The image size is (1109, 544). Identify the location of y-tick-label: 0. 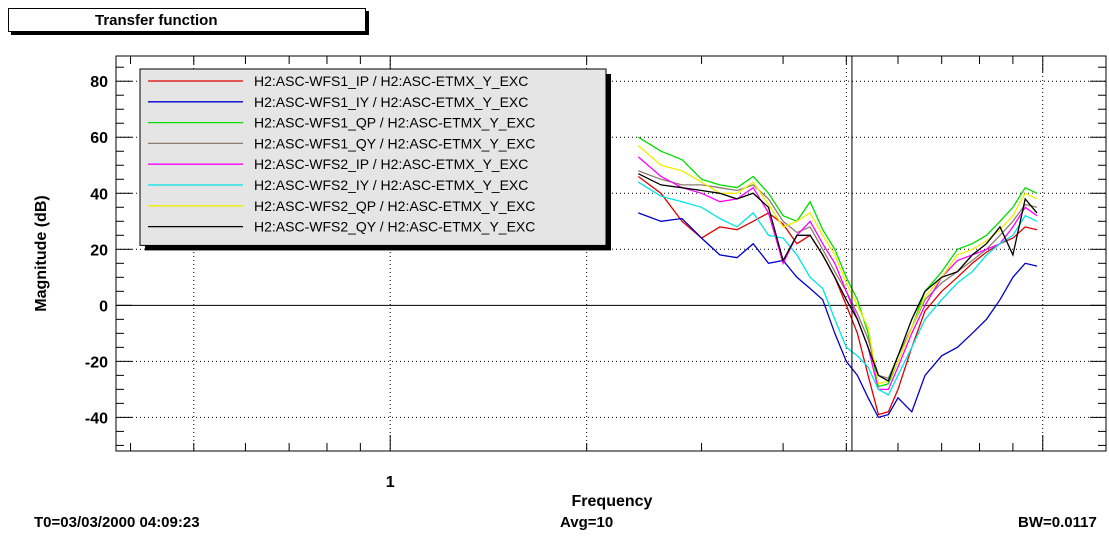
(103, 306).